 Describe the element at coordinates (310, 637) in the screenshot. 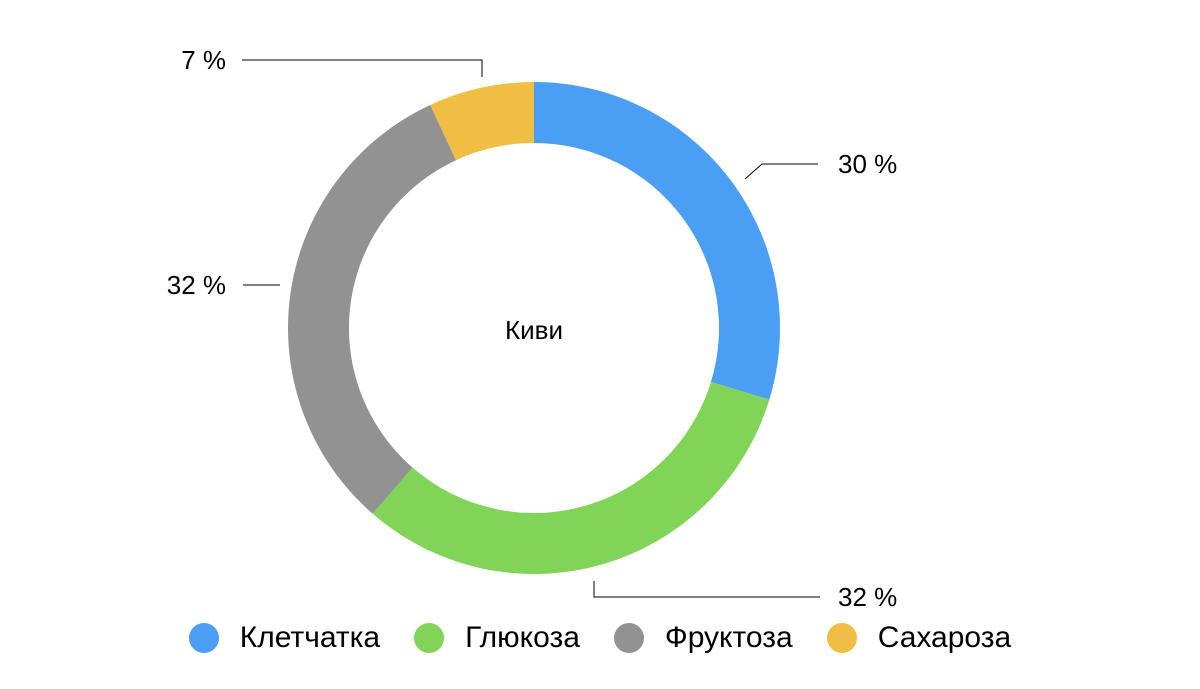

I see `legend-label-fiber: Клетчатка` at that location.